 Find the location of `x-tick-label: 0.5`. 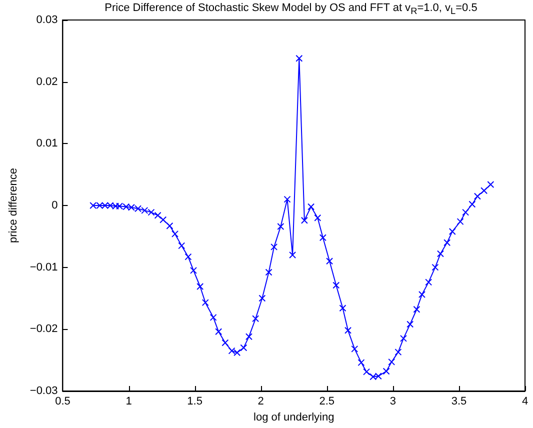

x-tick-label: 0.5 is located at coordinates (62, 402).